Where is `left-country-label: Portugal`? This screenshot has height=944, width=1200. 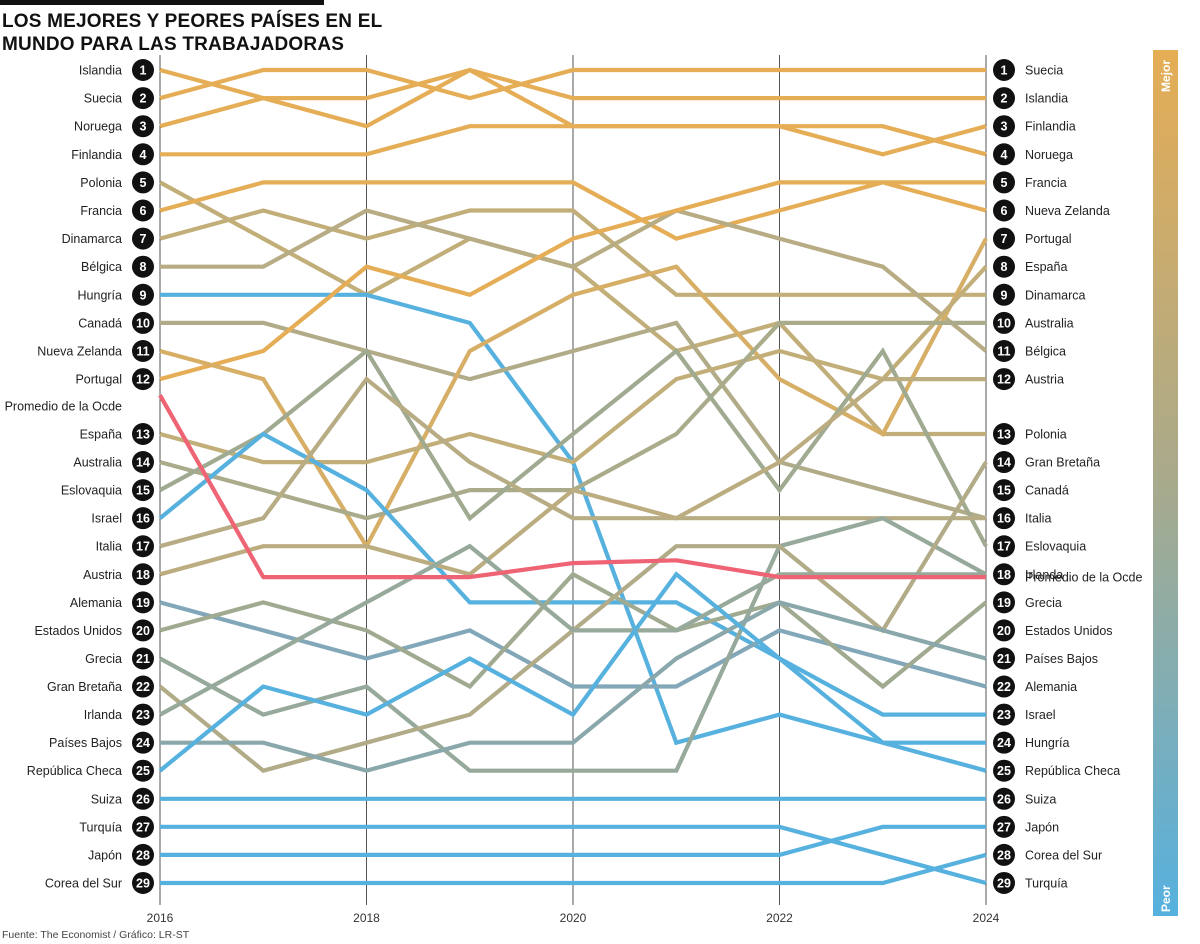
left-country-label: Portugal is located at coordinates (98, 380).